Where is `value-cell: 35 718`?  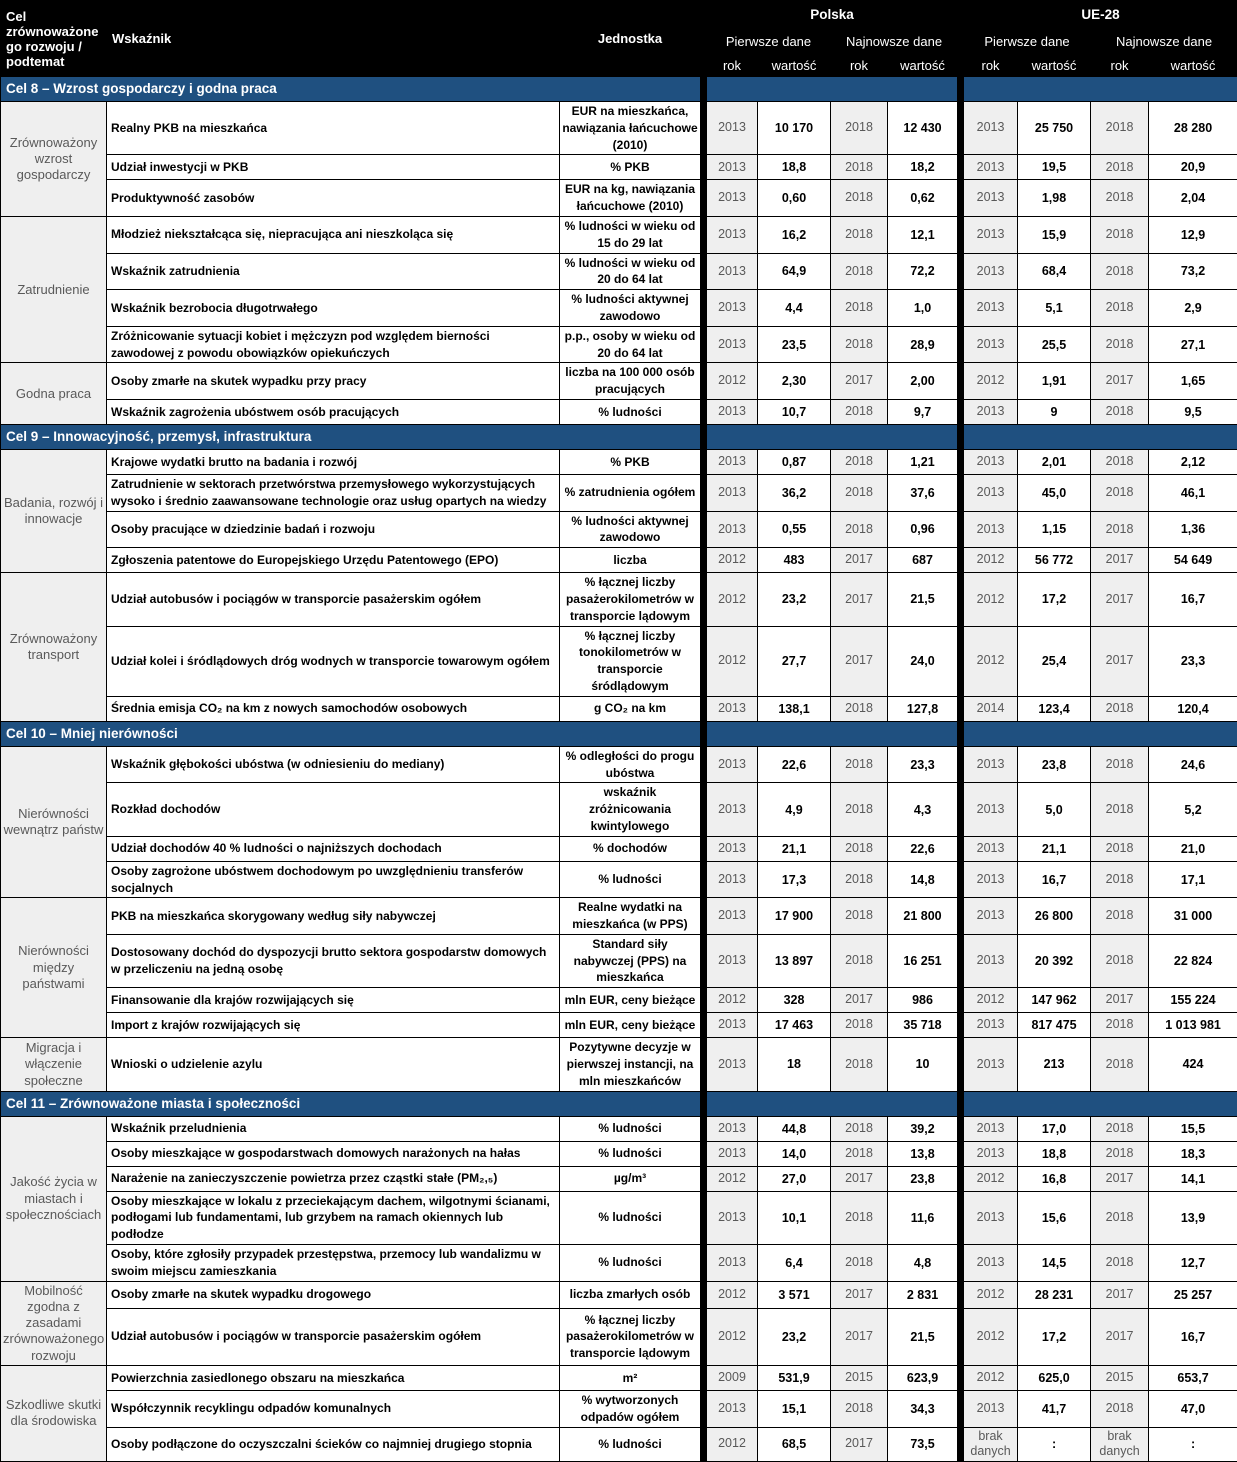 value-cell: 35 718 is located at coordinates (923, 1025).